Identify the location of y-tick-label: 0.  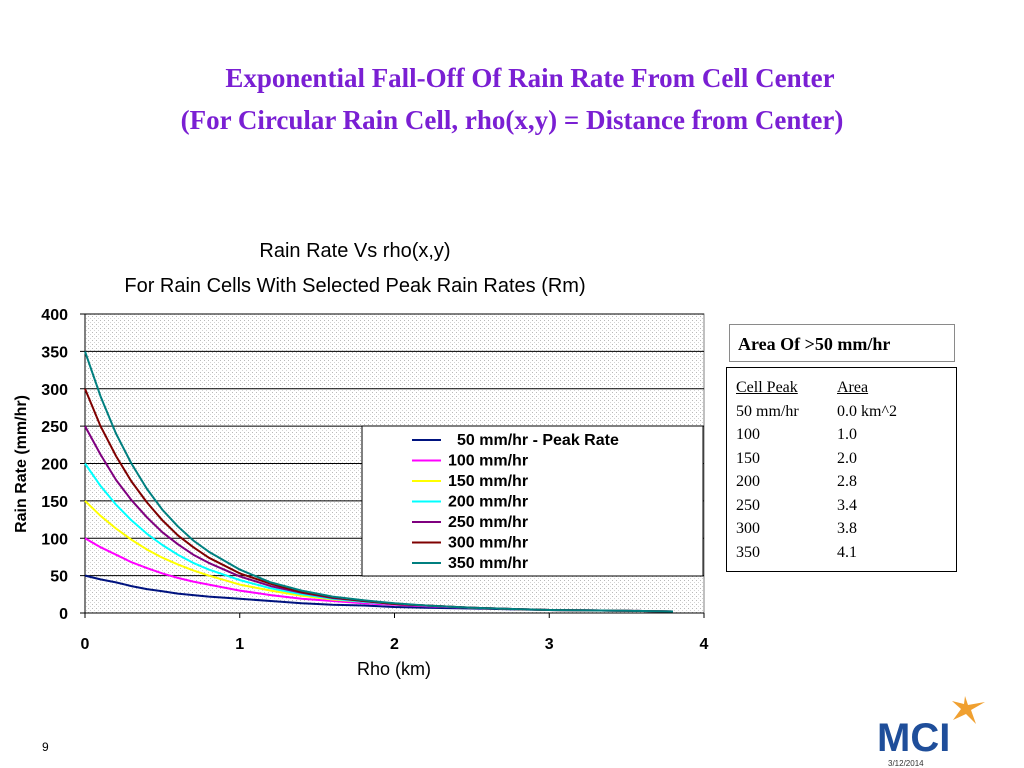
(63, 614).